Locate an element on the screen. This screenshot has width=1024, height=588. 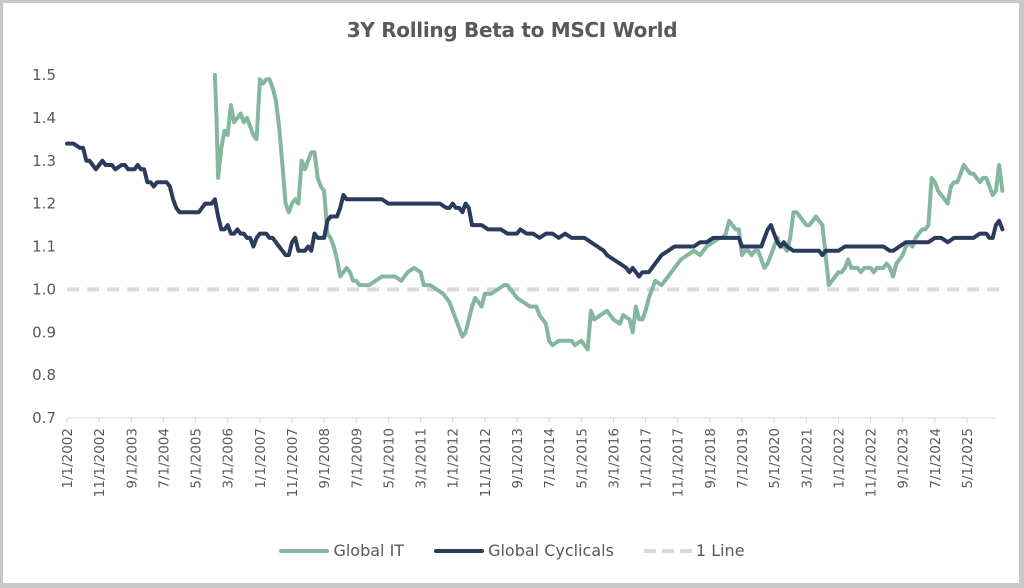
x-tick-label: 9/1/2013 is located at coordinates (518, 458).